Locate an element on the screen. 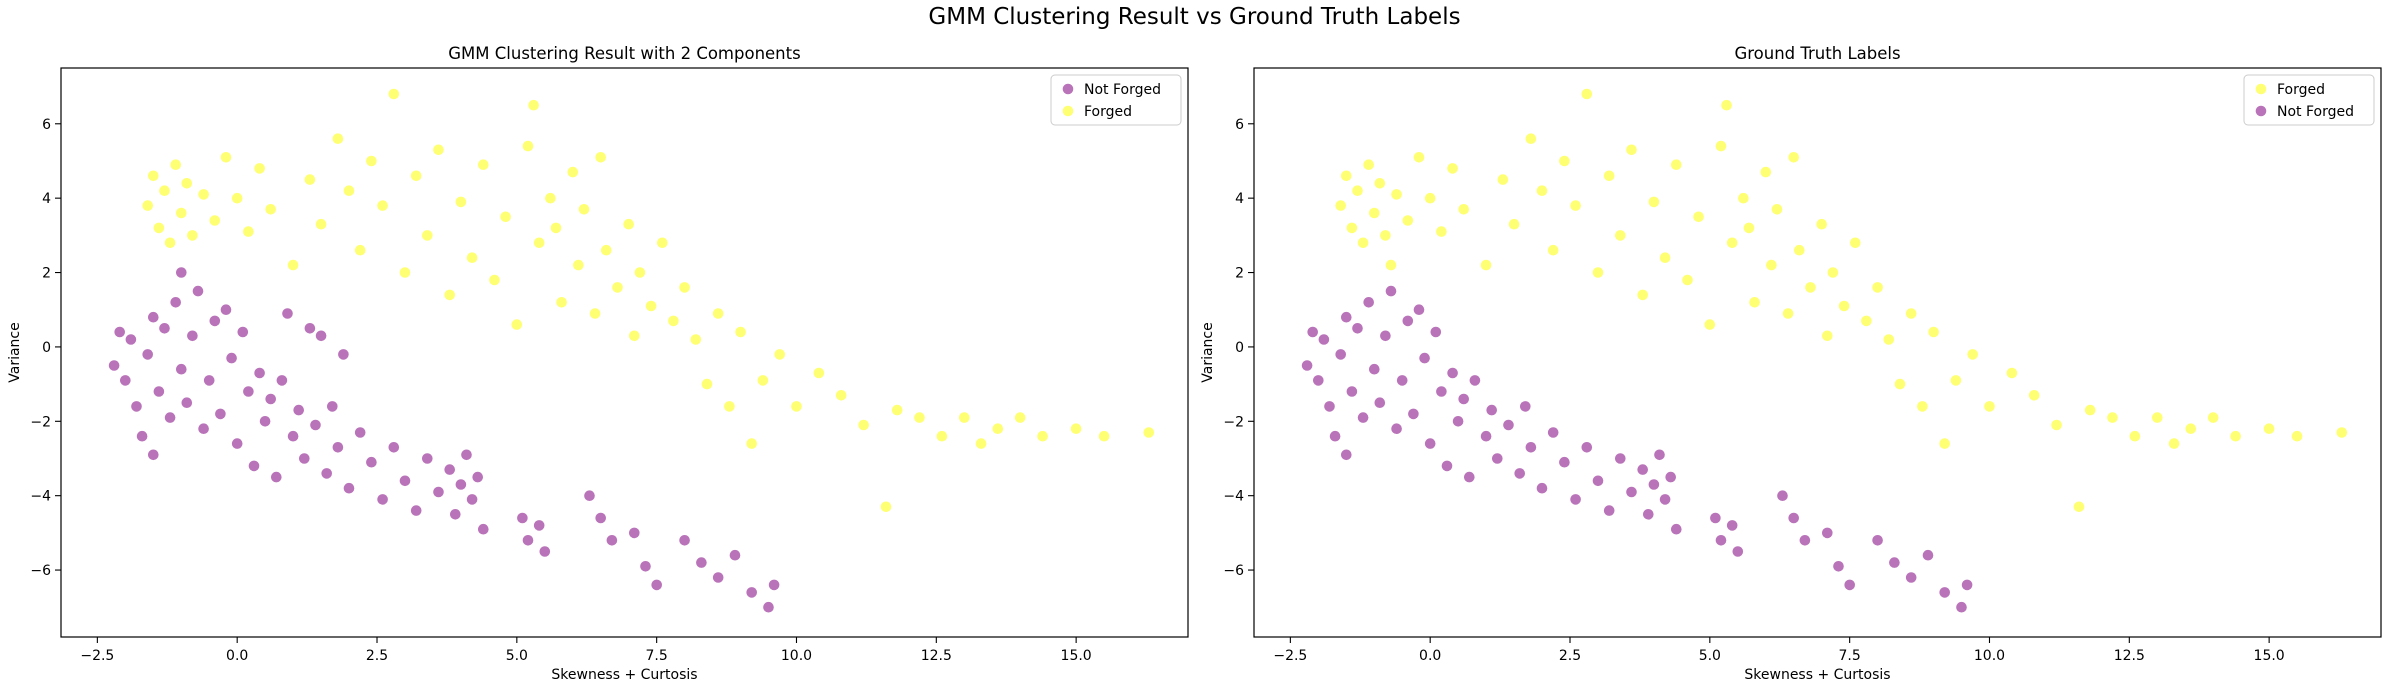 The height and width of the screenshot is (691, 2389). x-tick-label: 7.5 is located at coordinates (1850, 656).